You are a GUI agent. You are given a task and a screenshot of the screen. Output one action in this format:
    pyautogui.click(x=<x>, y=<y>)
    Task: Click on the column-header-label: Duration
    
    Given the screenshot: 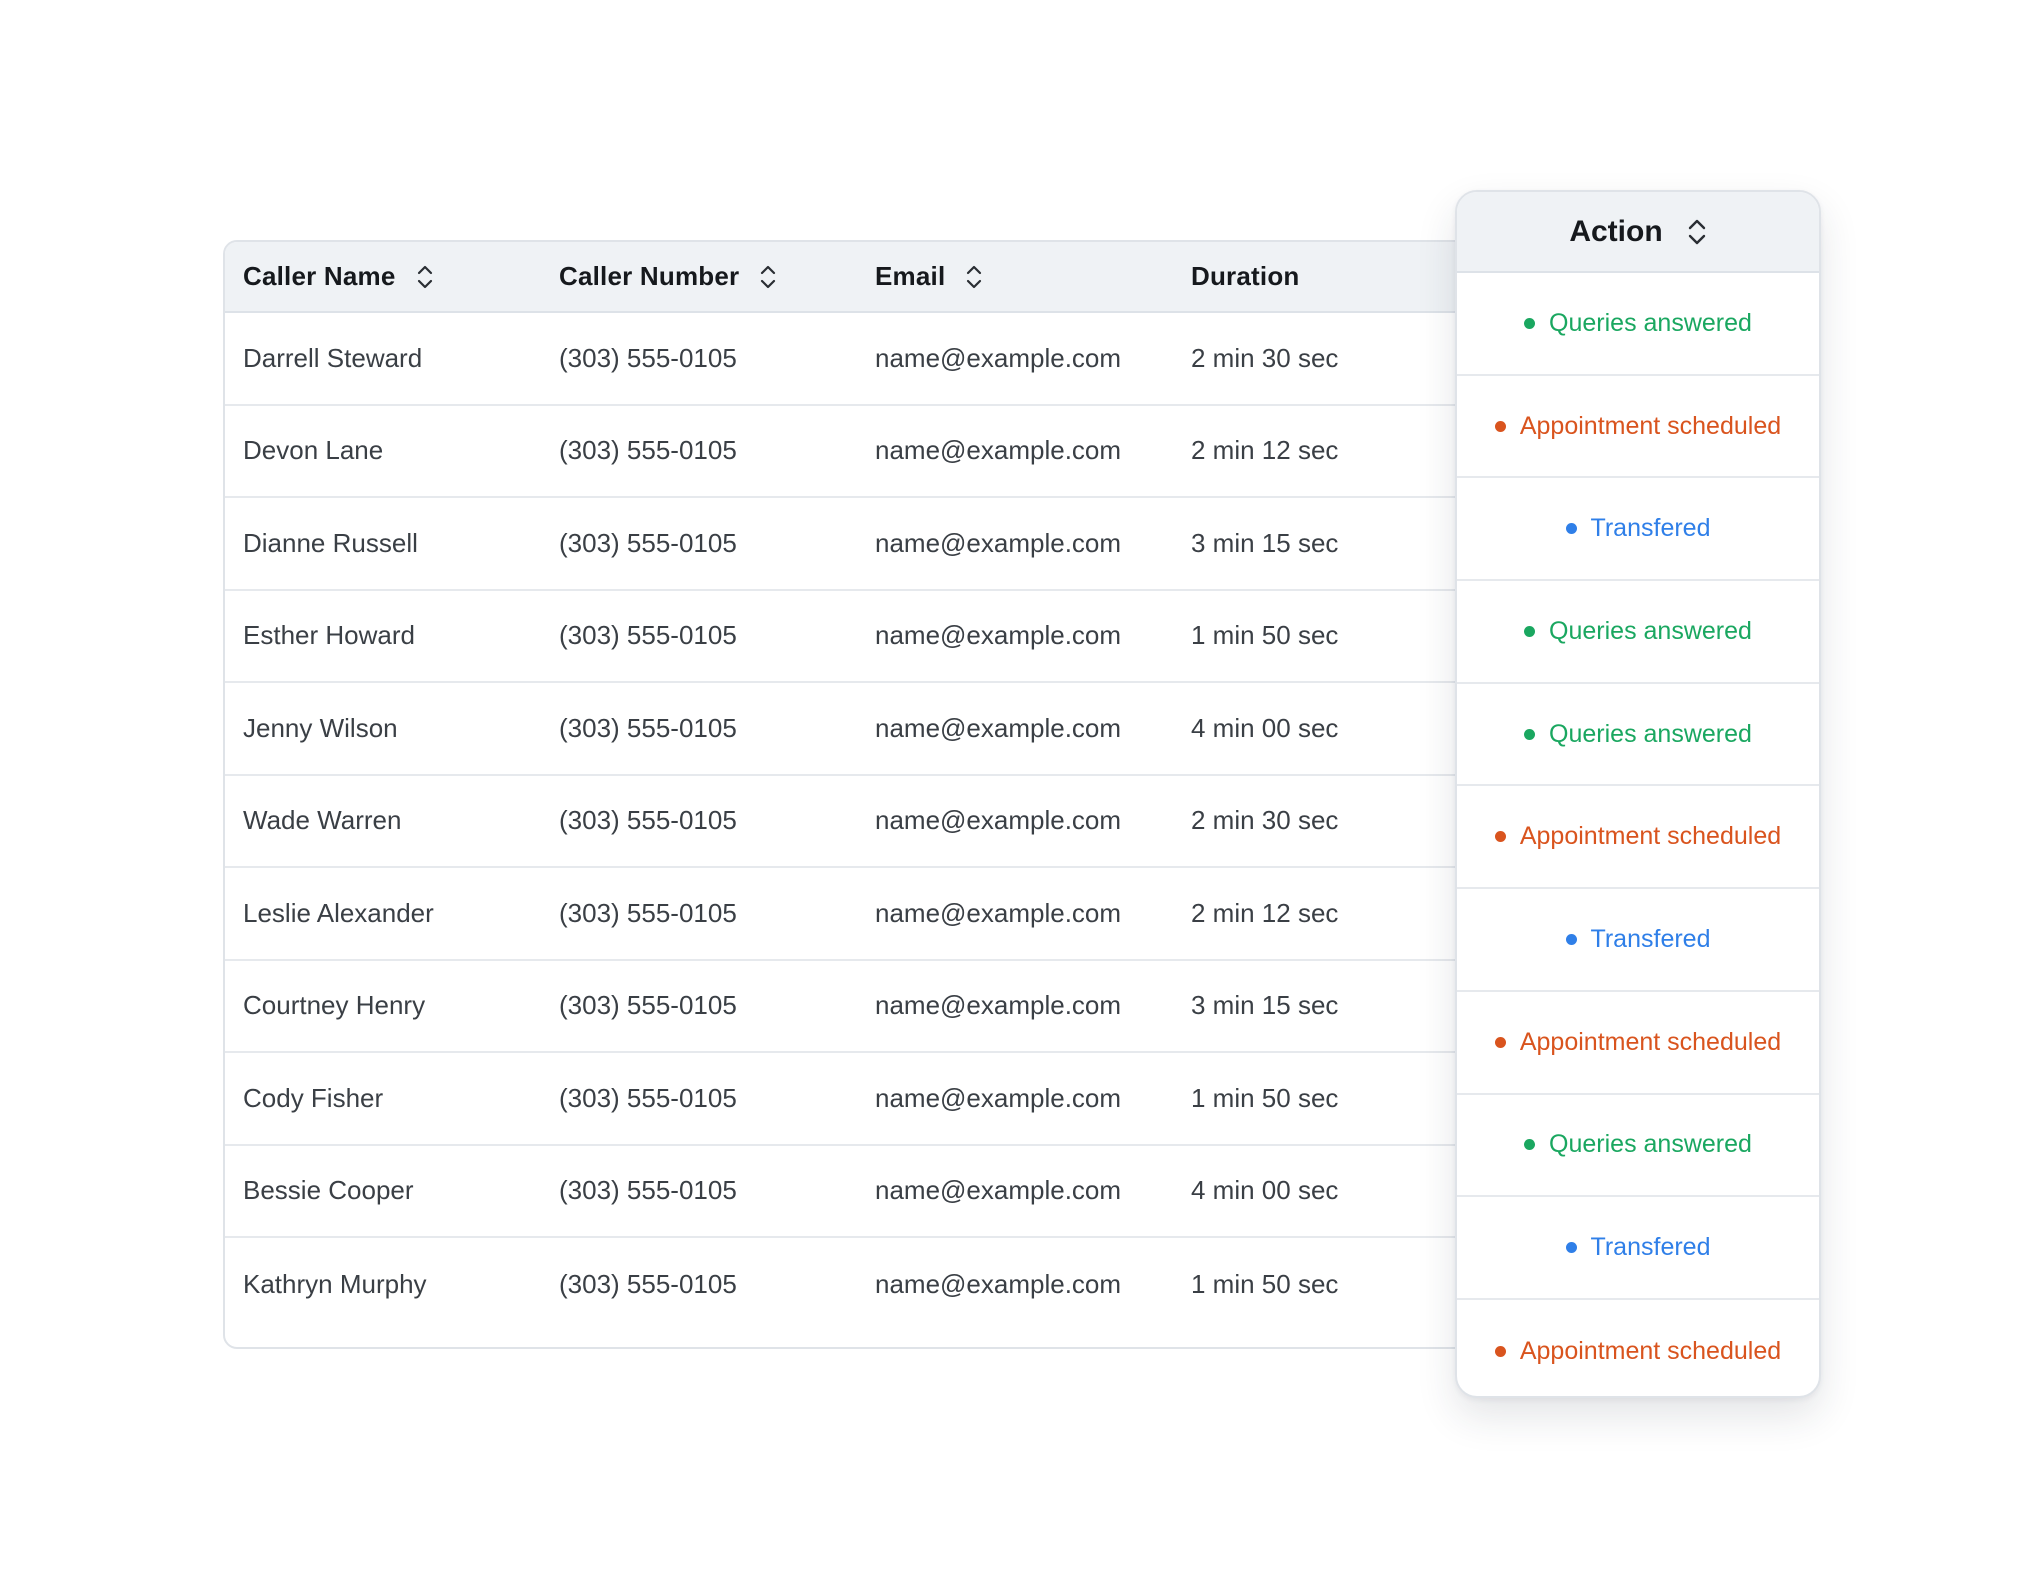 What is the action you would take?
    pyautogui.click(x=1245, y=276)
    